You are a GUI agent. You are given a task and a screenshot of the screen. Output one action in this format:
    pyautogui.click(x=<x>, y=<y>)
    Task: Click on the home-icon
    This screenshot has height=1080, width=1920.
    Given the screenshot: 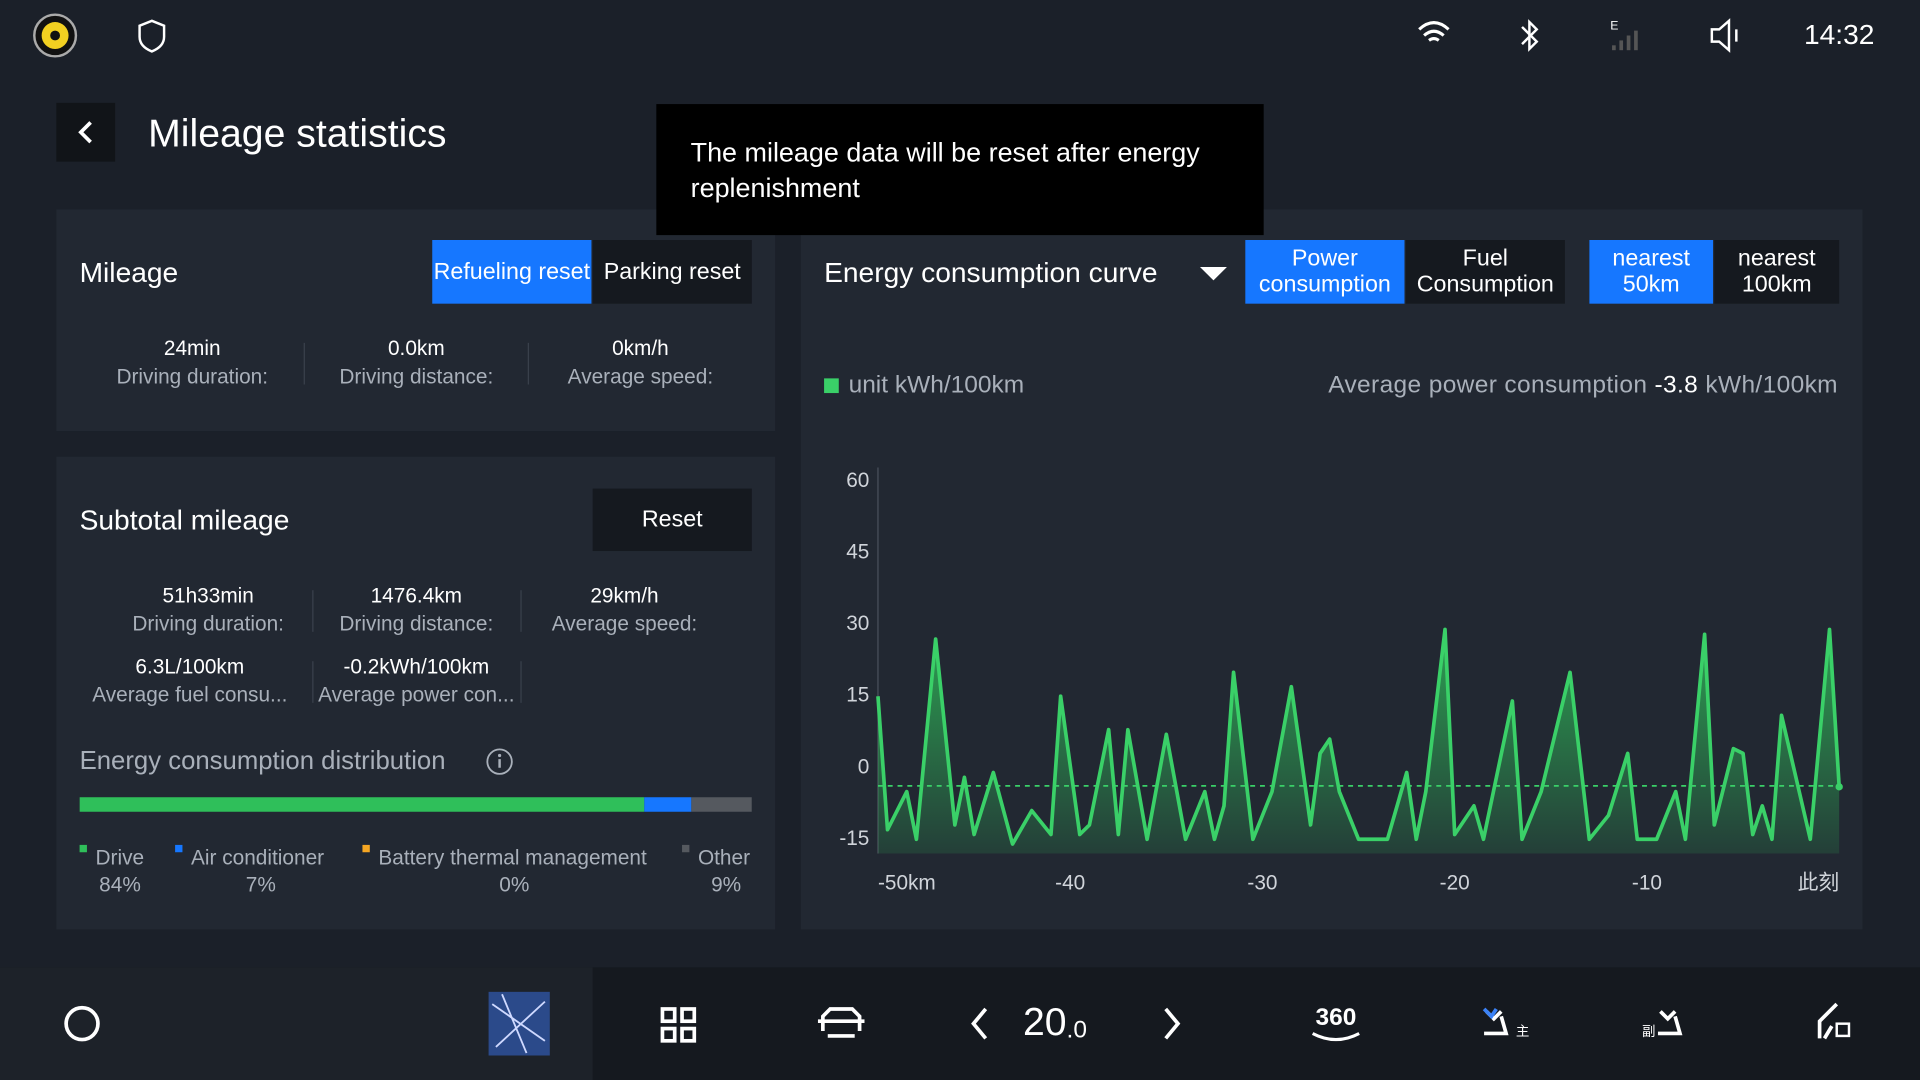 What is the action you would take?
    pyautogui.click(x=82, y=1023)
    